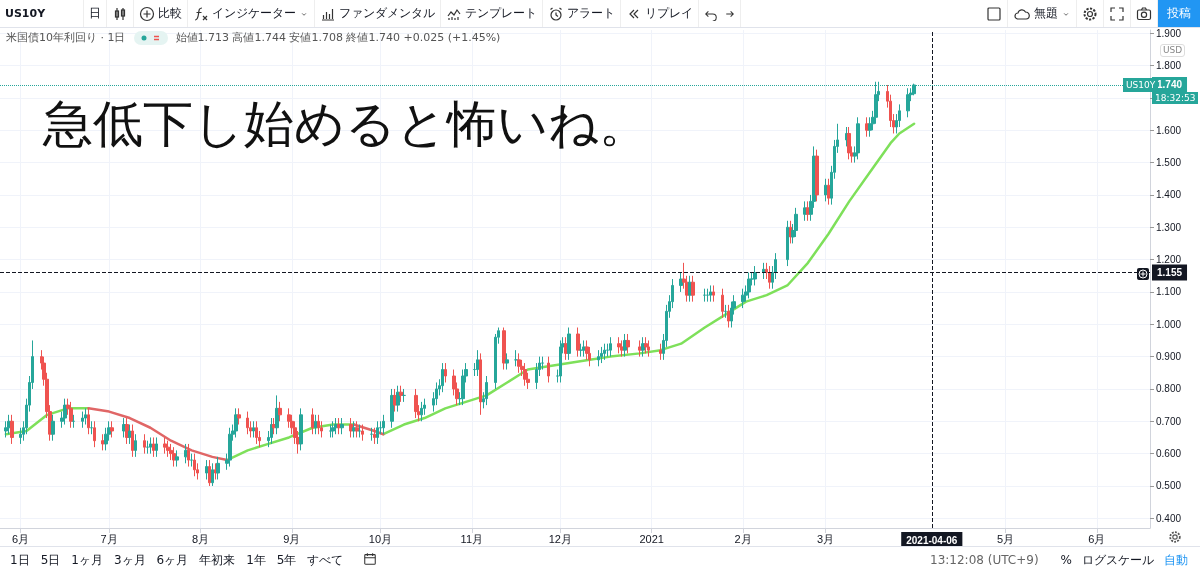 This screenshot has width=1200, height=572. Describe the element at coordinates (1170, 273) in the screenshot. I see `ref-line-label: 1.155` at that location.